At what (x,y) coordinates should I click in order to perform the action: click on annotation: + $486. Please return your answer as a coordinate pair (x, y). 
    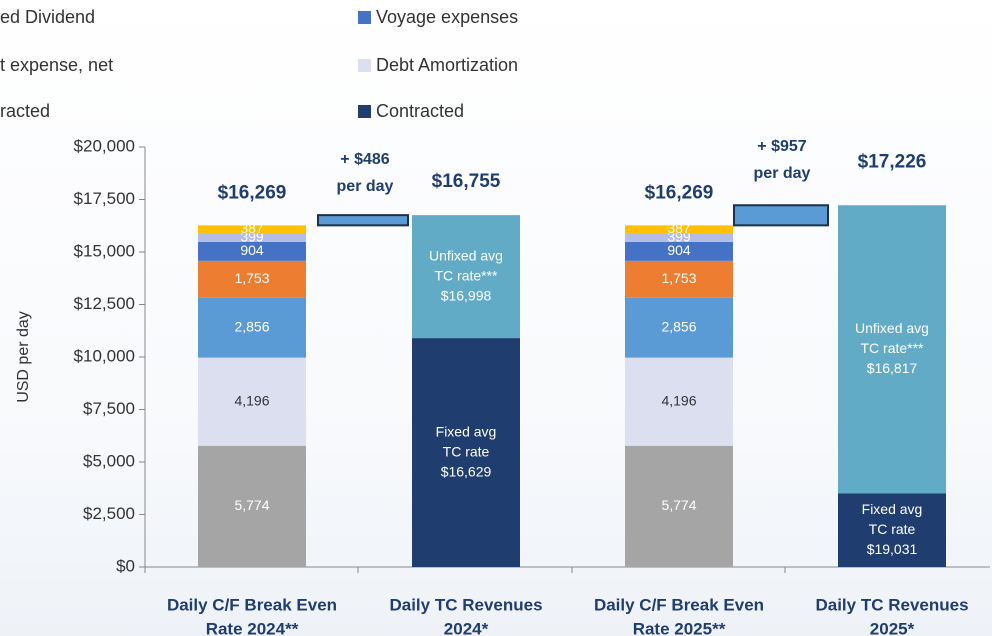
    Looking at the image, I should click on (364, 159).